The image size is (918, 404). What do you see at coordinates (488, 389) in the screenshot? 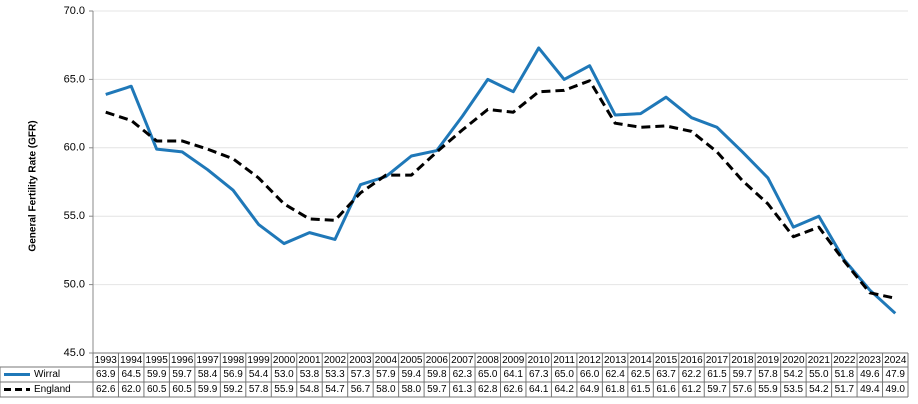
I see `table-value: 62.8` at bounding box center [488, 389].